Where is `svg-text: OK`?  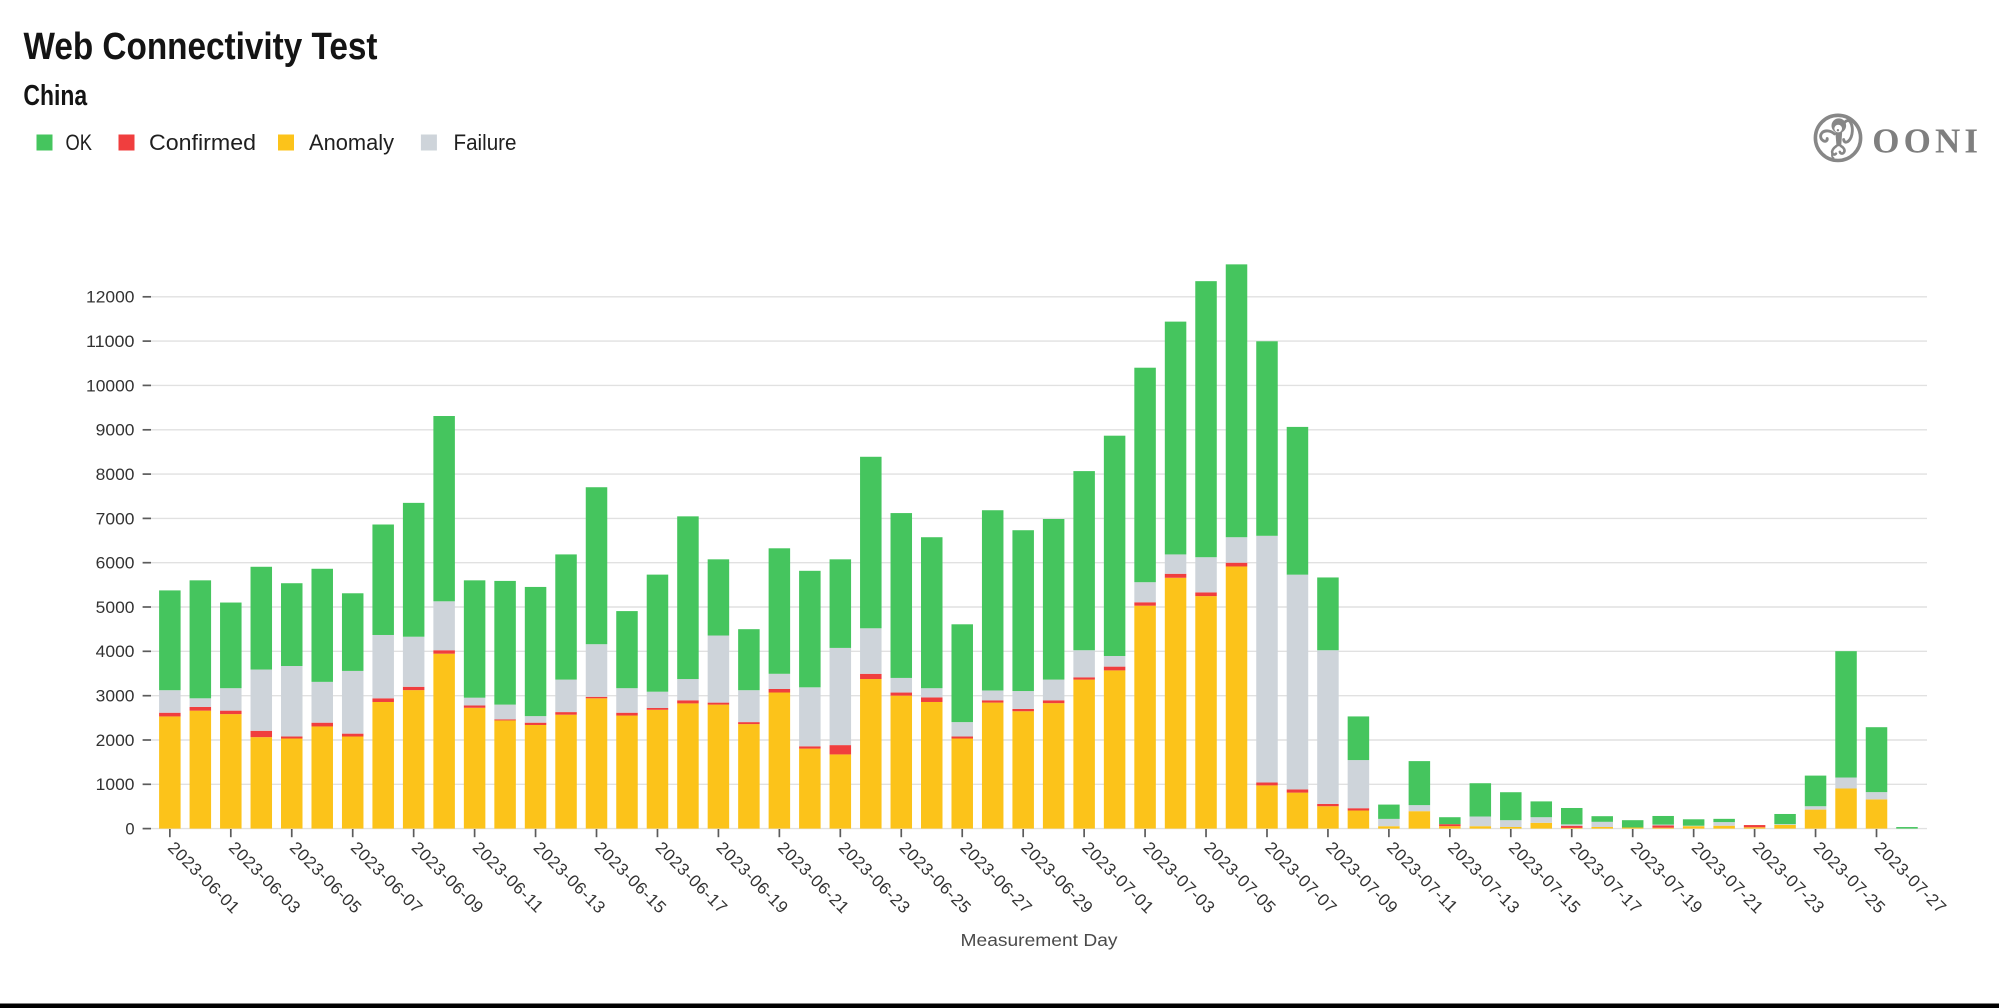
svg-text: OK is located at coordinates (79, 142).